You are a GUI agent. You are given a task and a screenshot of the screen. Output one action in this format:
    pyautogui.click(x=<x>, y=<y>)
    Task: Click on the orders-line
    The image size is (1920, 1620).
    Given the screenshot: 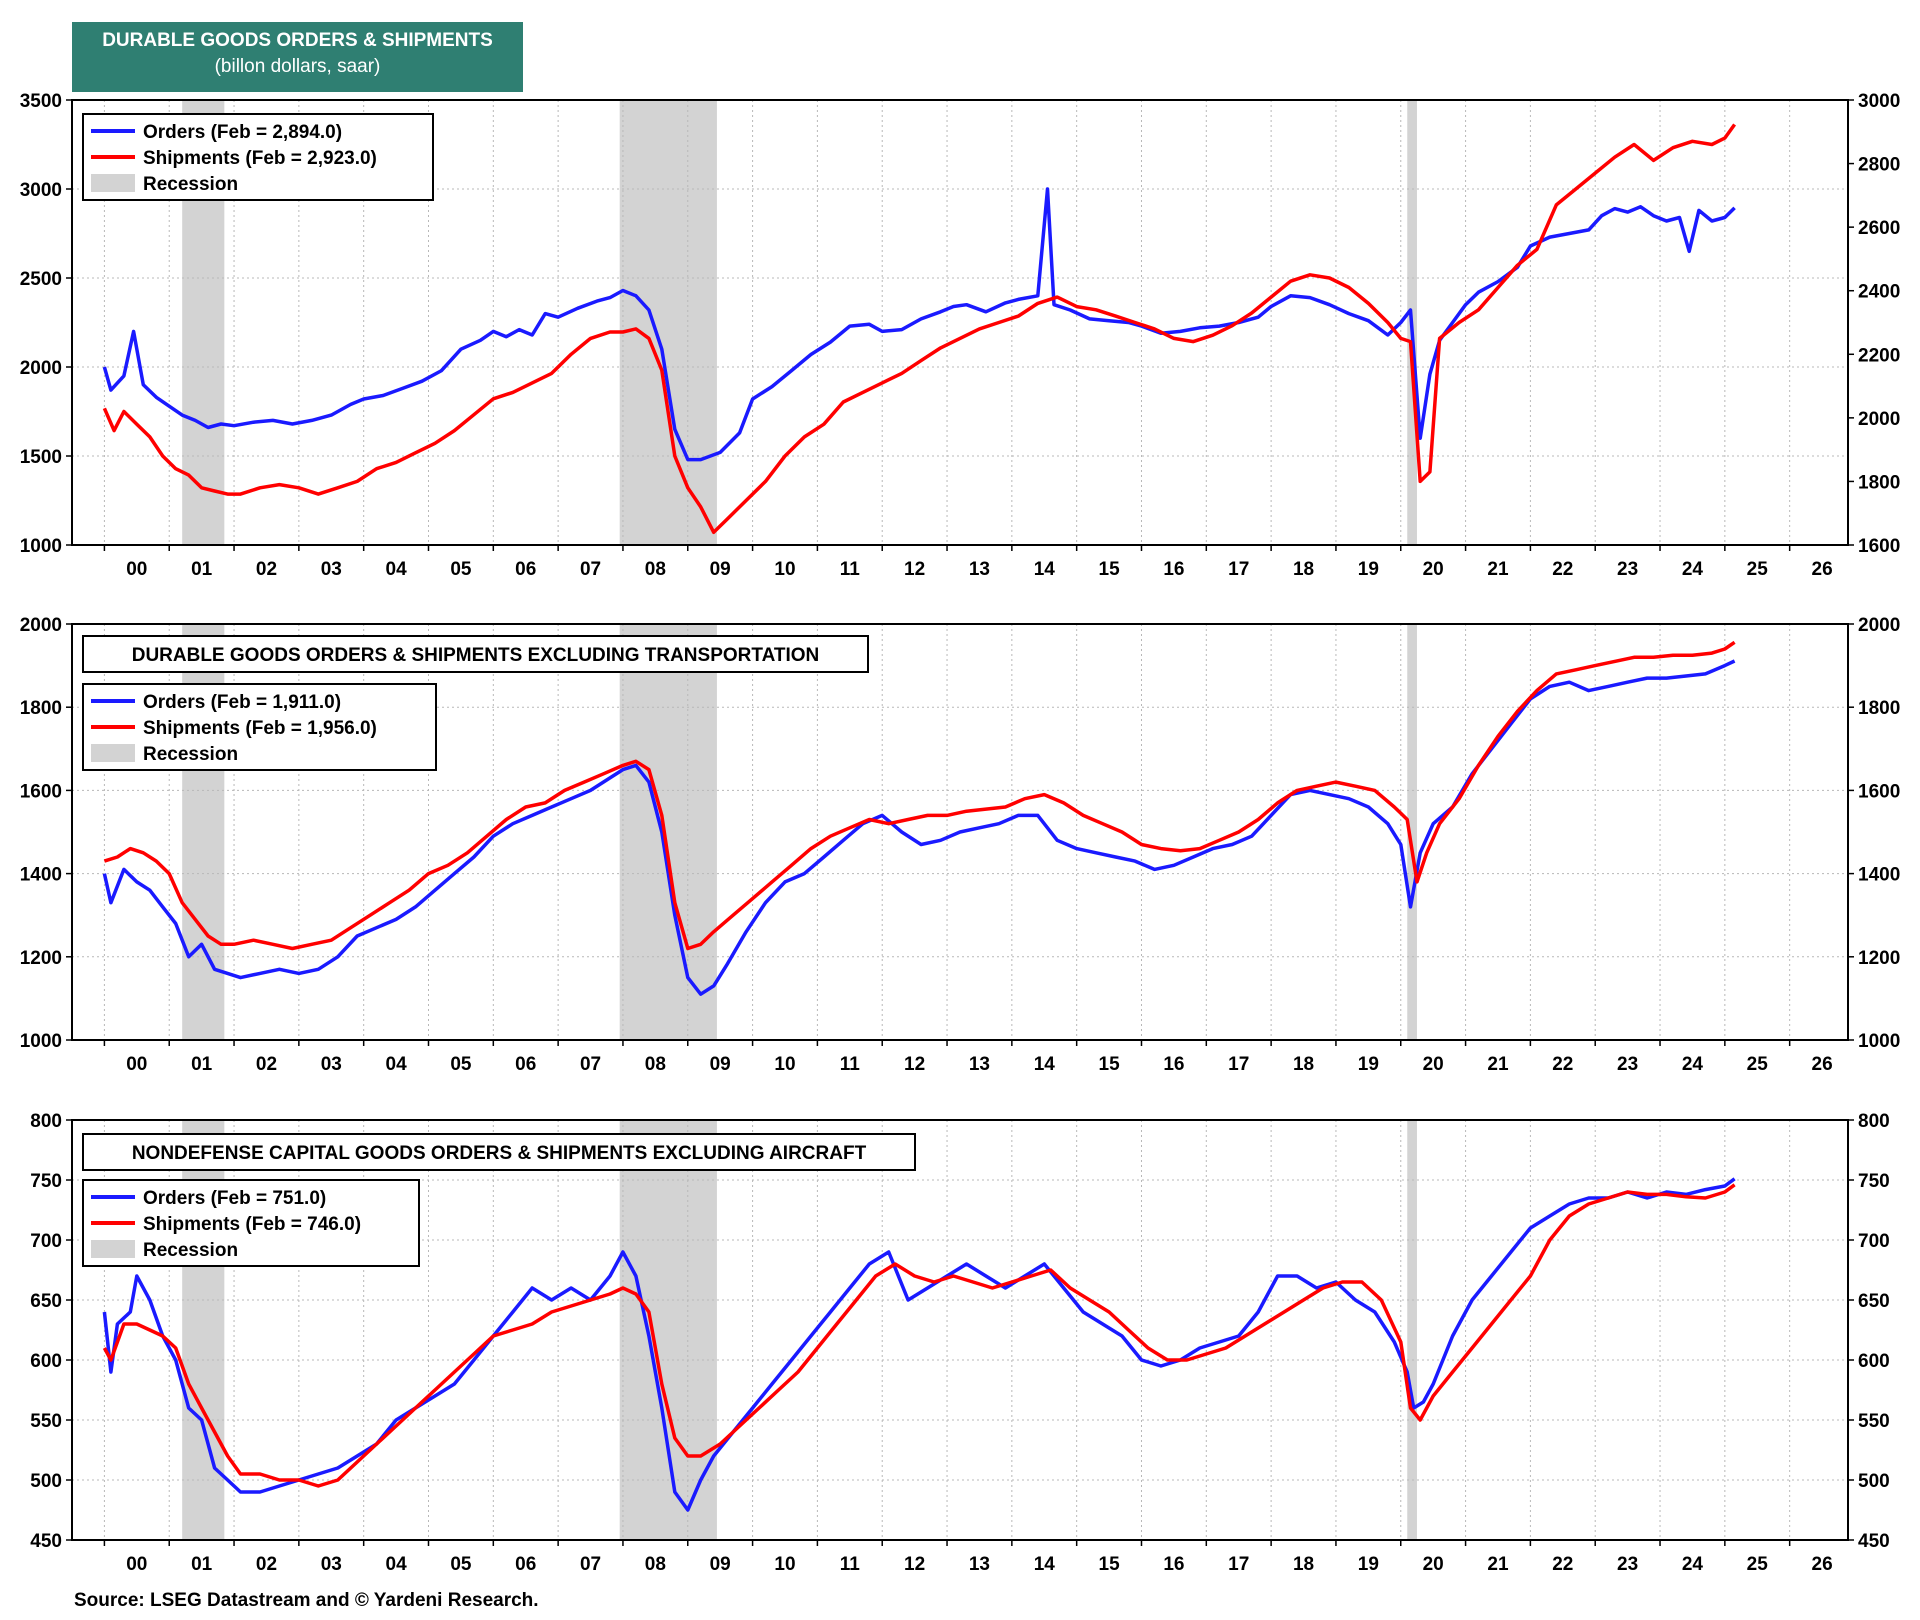 What is the action you would take?
    pyautogui.click(x=919, y=324)
    